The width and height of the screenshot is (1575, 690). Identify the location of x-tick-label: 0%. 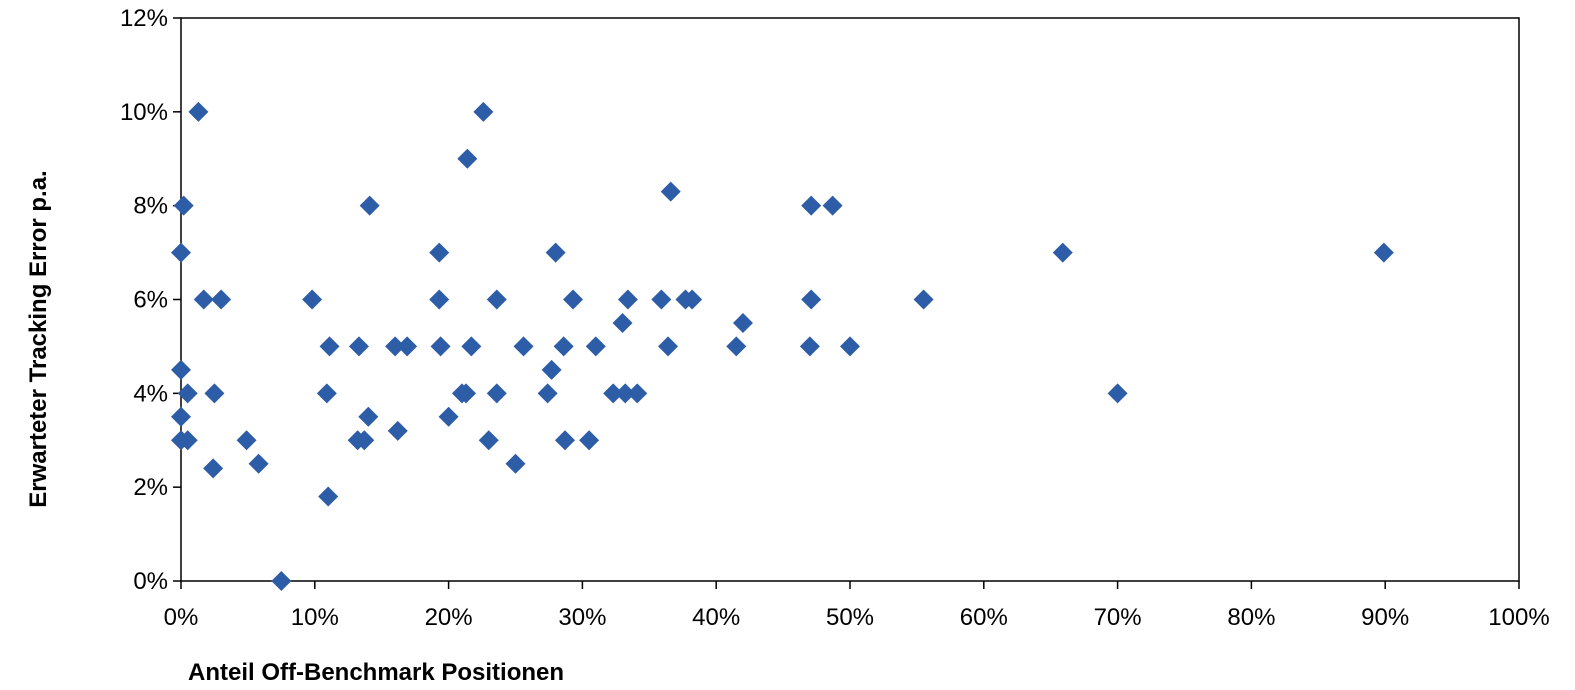
(181, 617).